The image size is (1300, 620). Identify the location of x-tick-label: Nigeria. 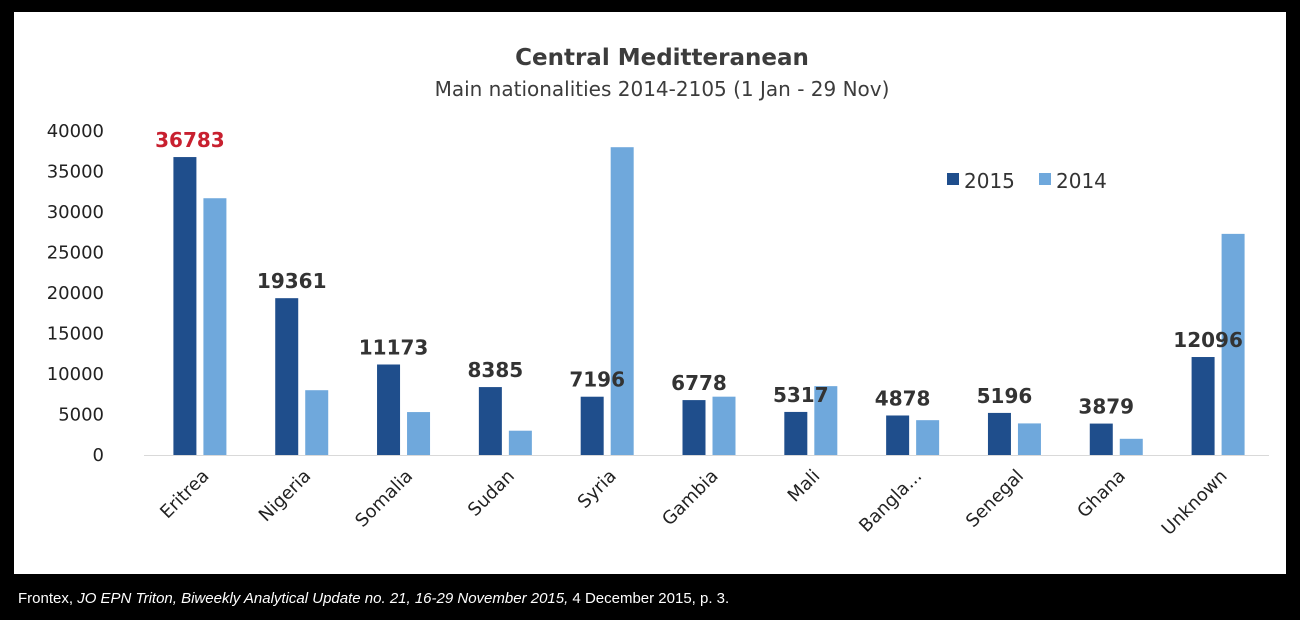
(285, 496).